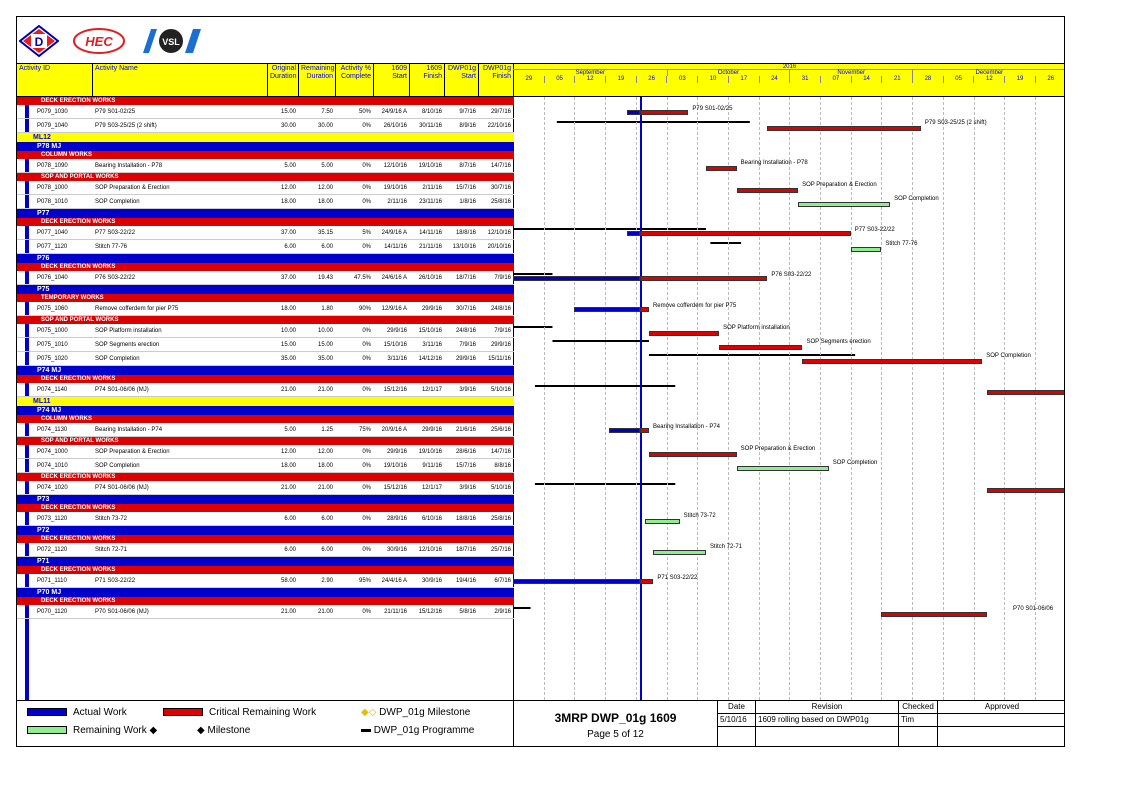 The height and width of the screenshot is (793, 1123). Describe the element at coordinates (462, 81) in the screenshot. I see `col-dwp-start: DWP01g Start` at that location.